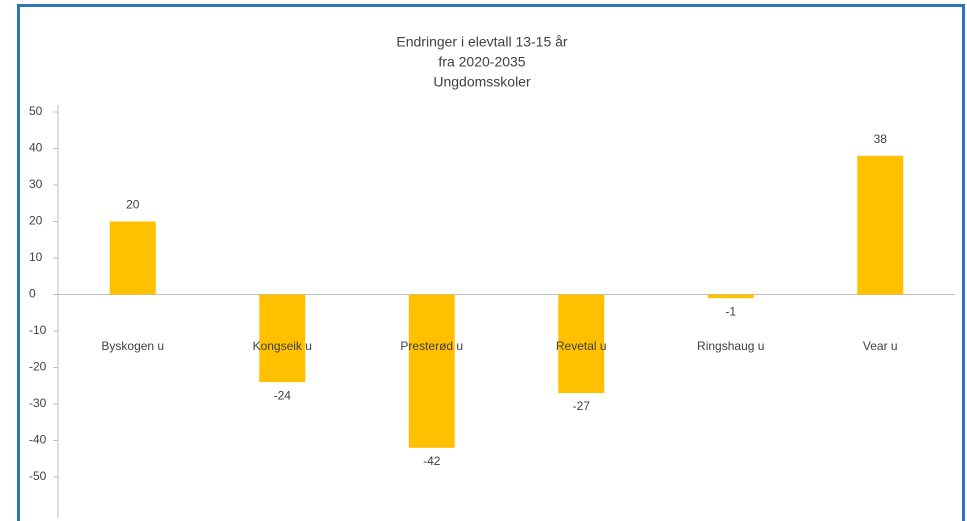 The image size is (967, 521). Describe the element at coordinates (38, 440) in the screenshot. I see `y-tick-label: -40` at that location.